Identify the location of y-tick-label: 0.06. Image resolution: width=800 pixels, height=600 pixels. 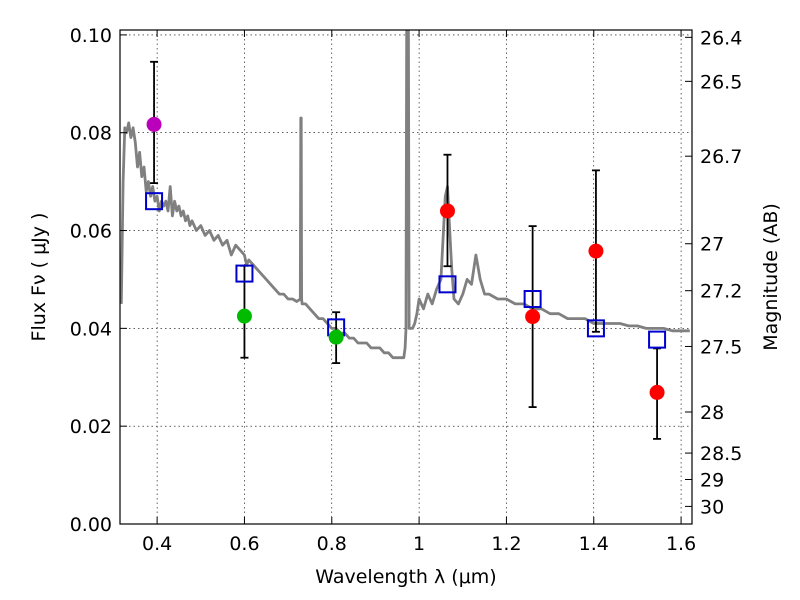
(91, 232).